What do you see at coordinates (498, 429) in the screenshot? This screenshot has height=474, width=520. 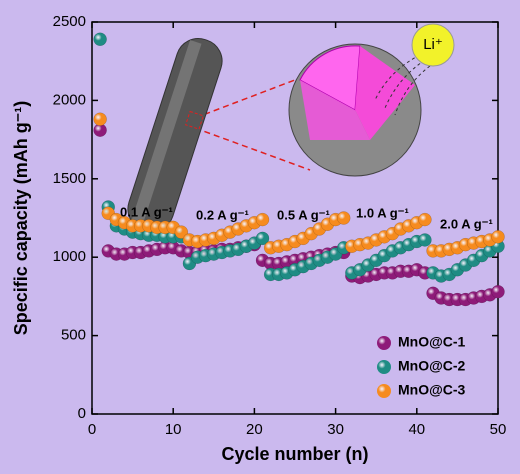 I see `x-tick-label: 50` at bounding box center [498, 429].